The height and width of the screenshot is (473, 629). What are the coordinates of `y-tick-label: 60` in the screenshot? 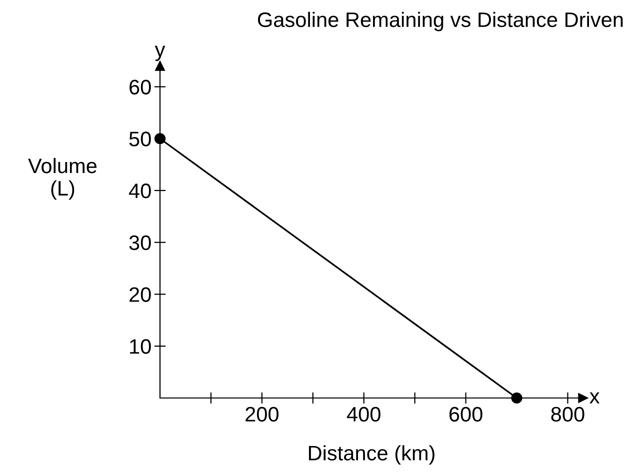 It's located at (140, 87).